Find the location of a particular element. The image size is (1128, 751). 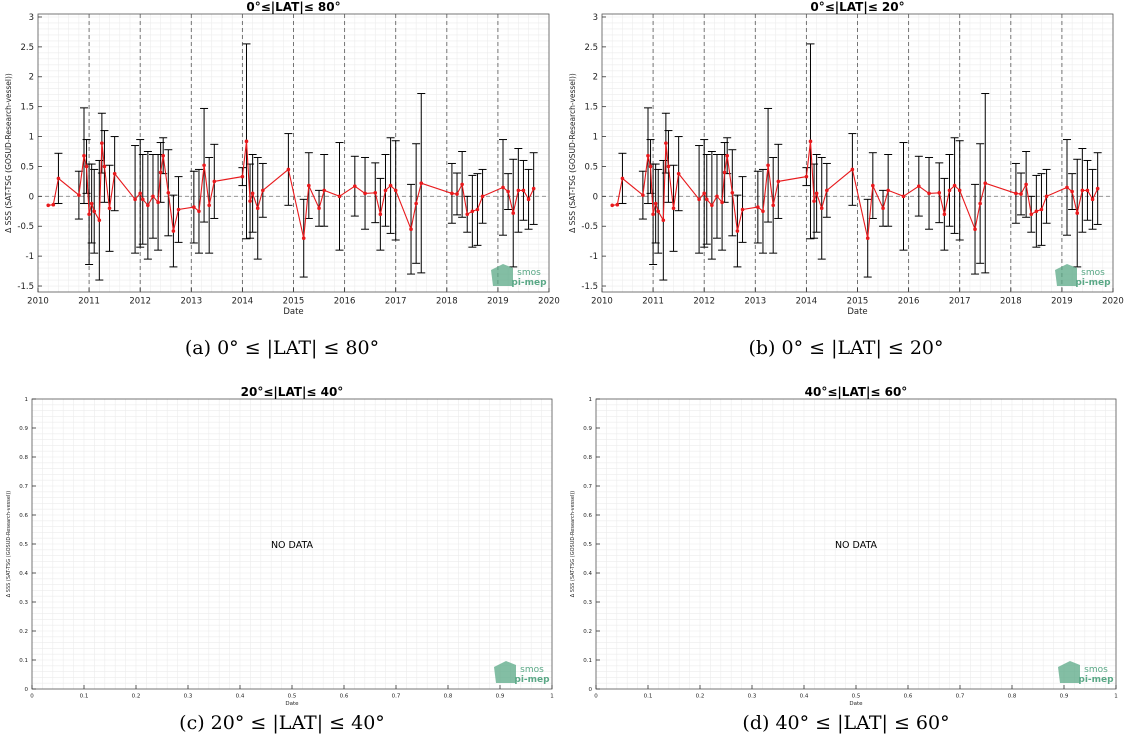

caption-b: (b) 0° ≤ |LAT| ≤ 20° is located at coordinates (846, 348).